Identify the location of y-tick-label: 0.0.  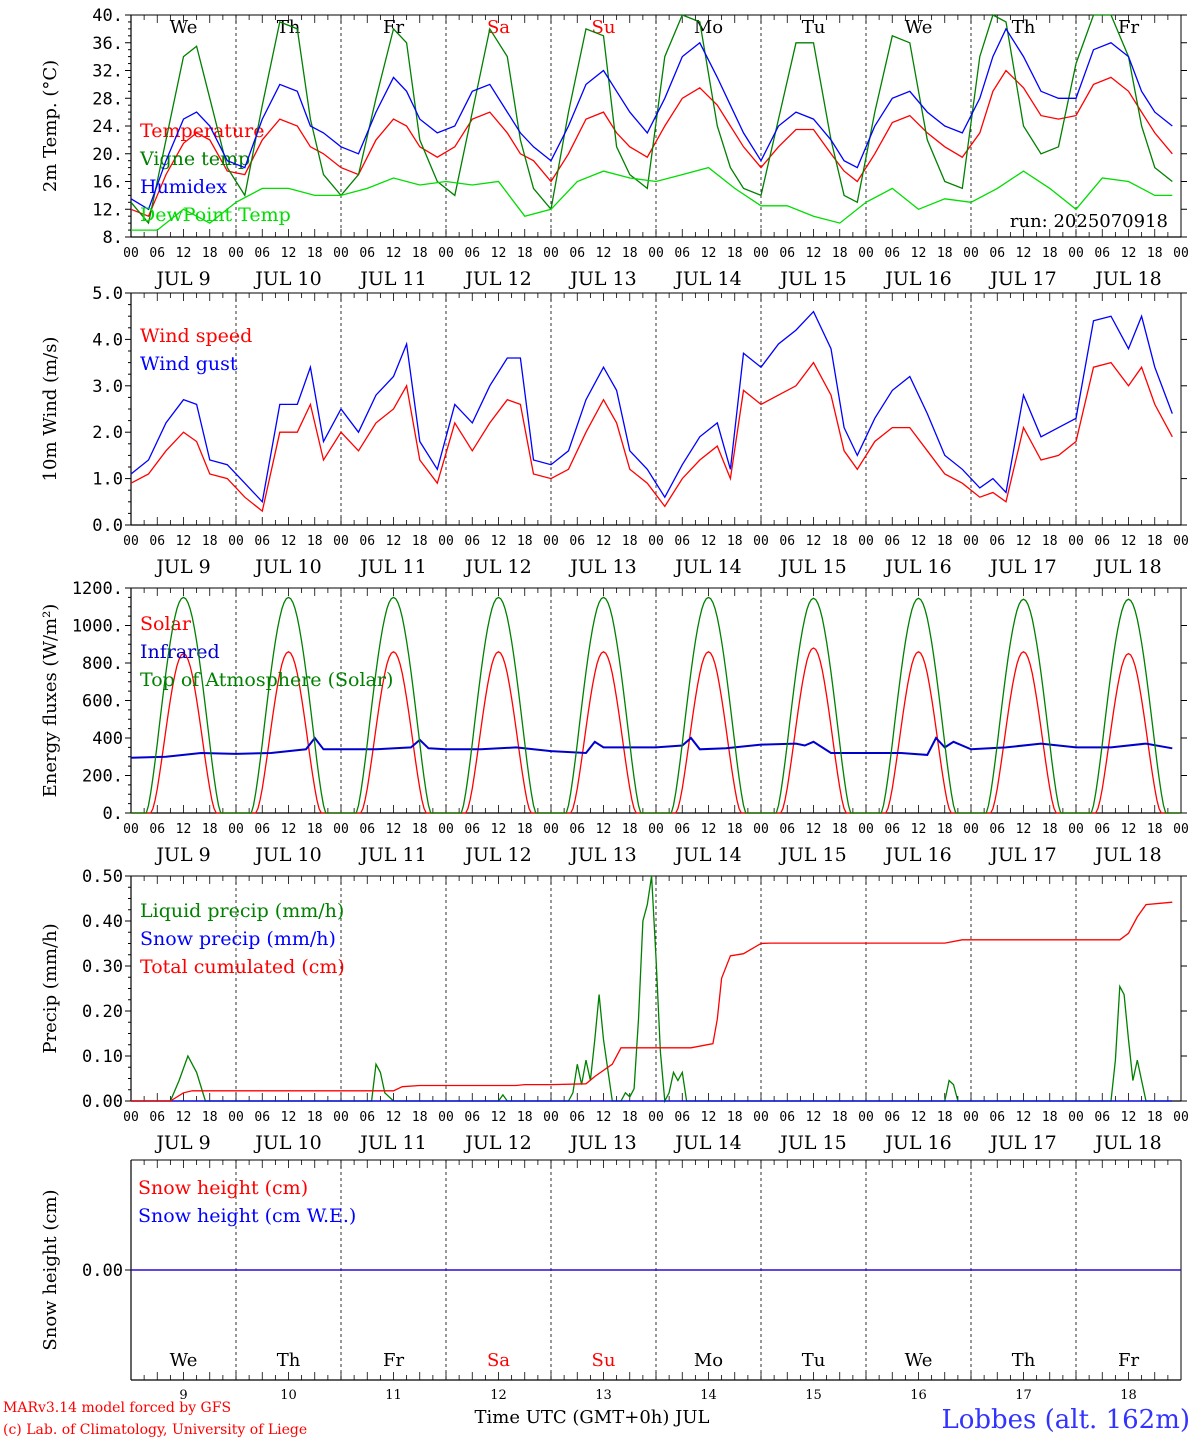
(107, 526).